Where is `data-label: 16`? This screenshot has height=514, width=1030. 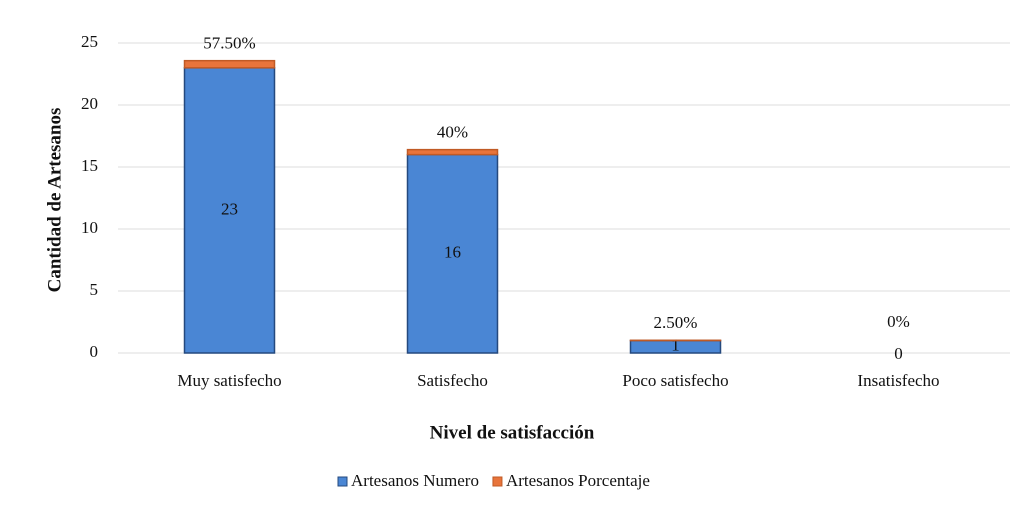 data-label: 16 is located at coordinates (452, 252).